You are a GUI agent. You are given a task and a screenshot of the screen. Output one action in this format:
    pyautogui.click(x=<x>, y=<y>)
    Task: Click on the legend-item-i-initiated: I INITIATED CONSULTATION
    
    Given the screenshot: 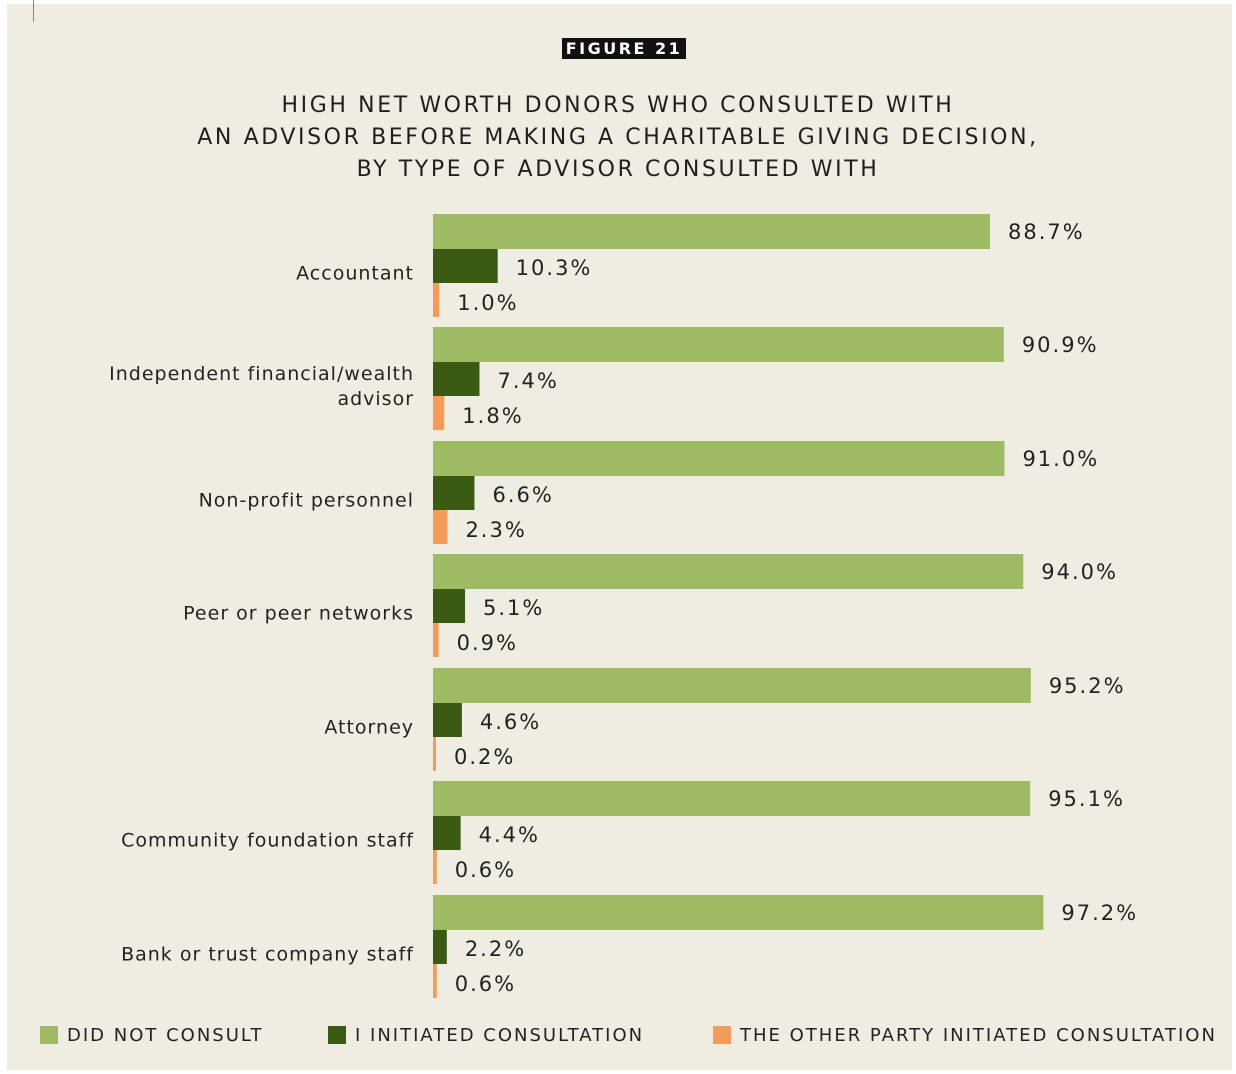 What is the action you would take?
    pyautogui.click(x=486, y=1035)
    